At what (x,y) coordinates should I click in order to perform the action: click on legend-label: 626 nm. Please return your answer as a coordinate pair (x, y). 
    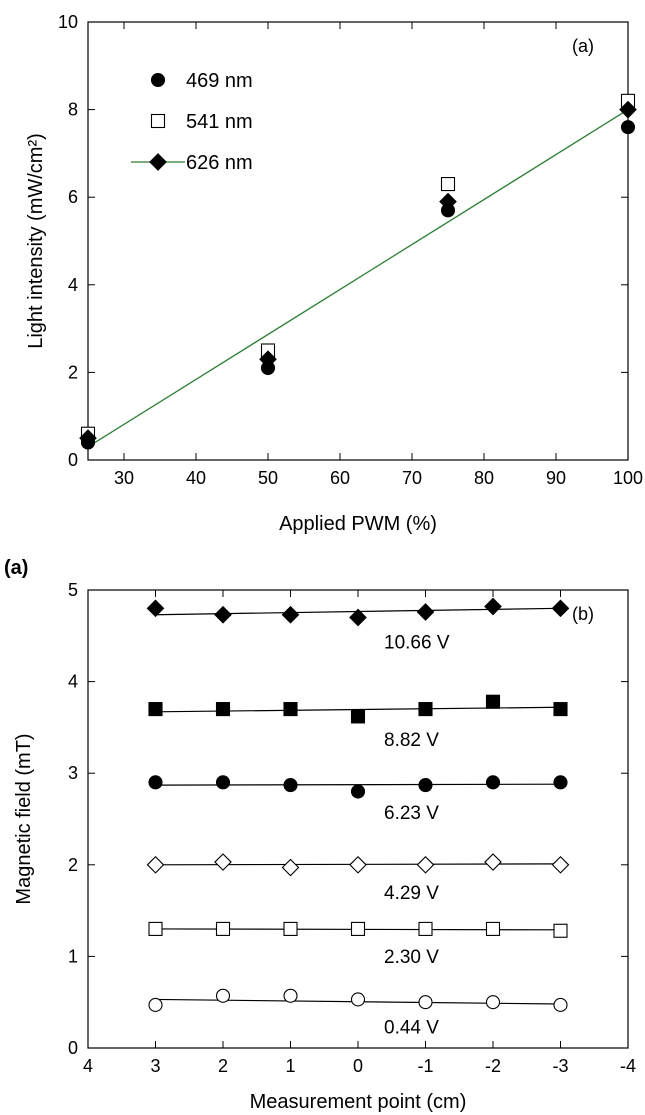
    Looking at the image, I should click on (219, 163).